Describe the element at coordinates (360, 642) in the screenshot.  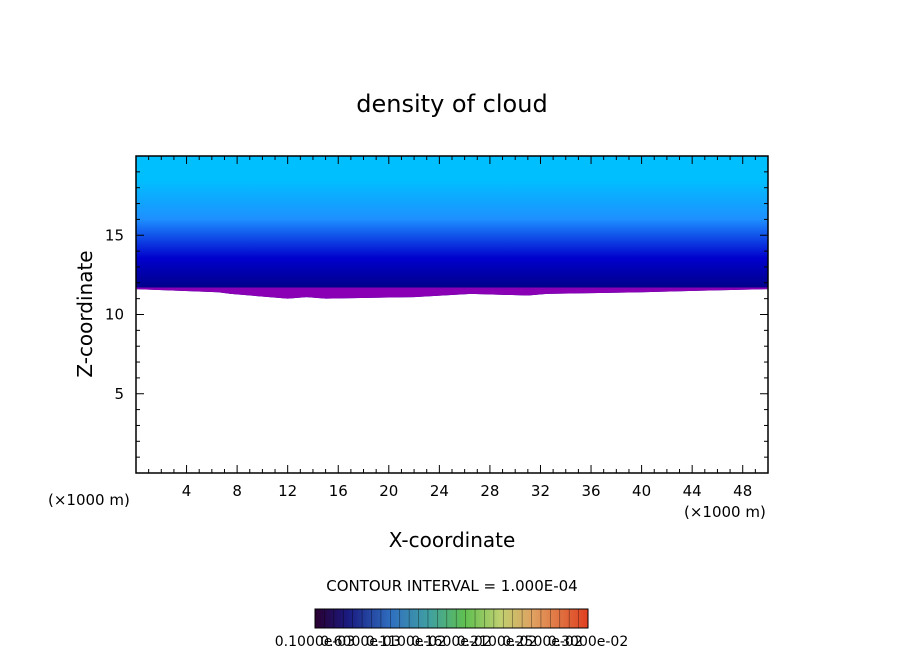
I see `colorbar-tick-label: 0.6000e-03` at that location.